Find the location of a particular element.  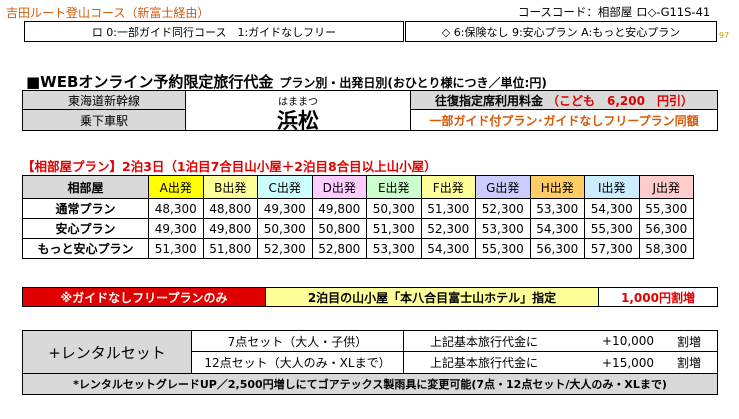

insurance-text: ◇ 6:保険なし 9:安心プラン A:もっと安心プラン is located at coordinates (561, 32).